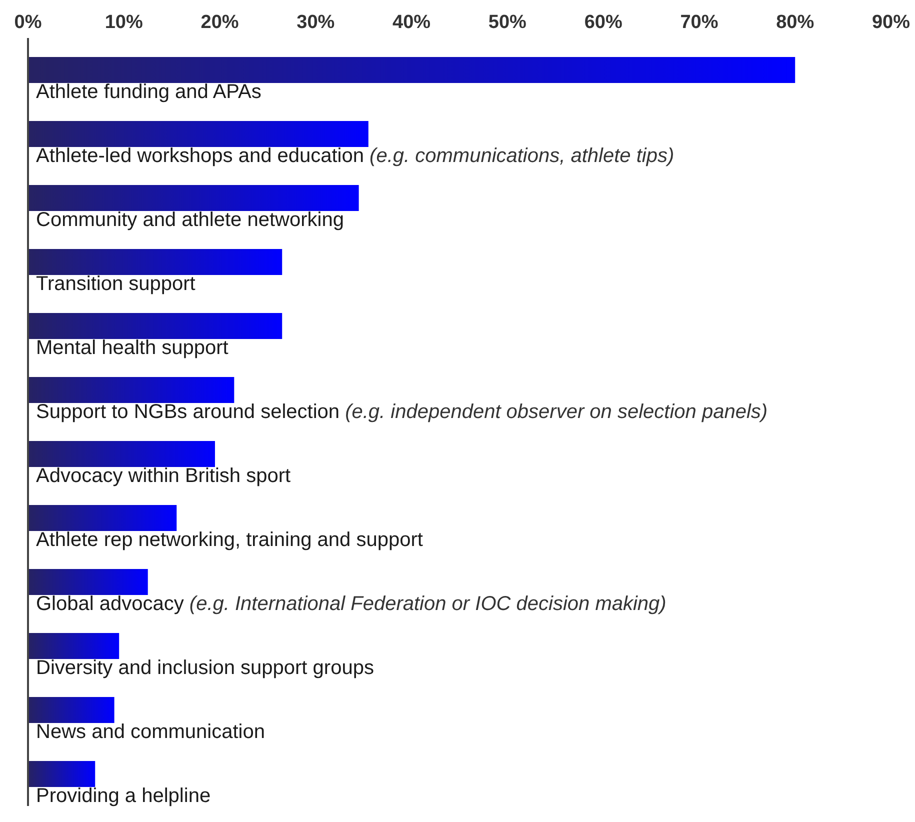  Describe the element at coordinates (123, 796) in the screenshot. I see `y-tick-label: Providing a helpline` at that location.